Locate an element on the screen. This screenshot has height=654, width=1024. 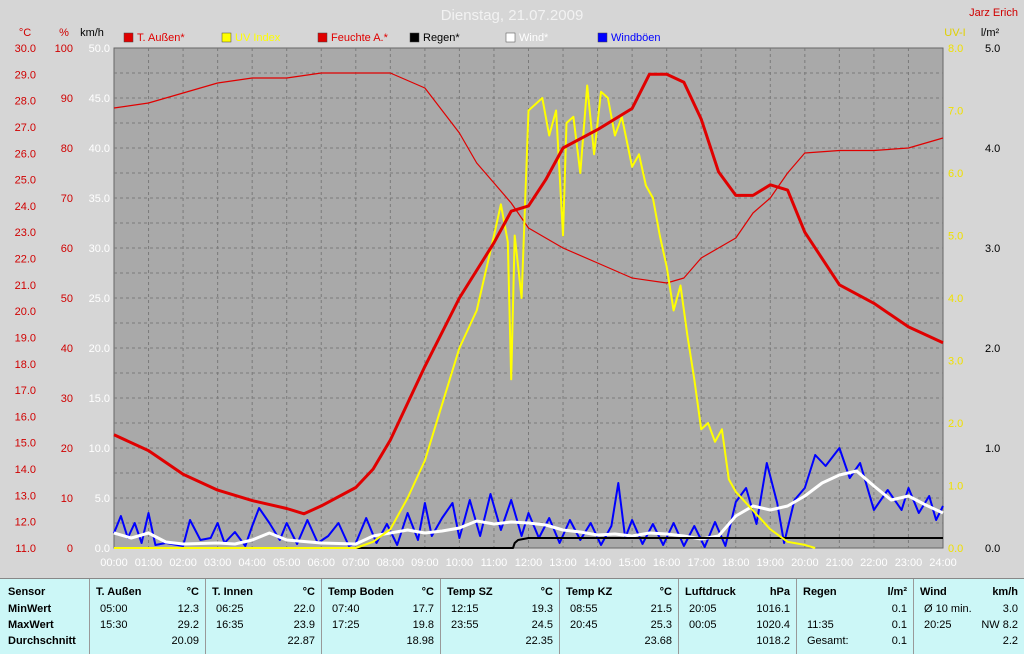
stats-max-time: 23:55 is located at coordinates (465, 625).